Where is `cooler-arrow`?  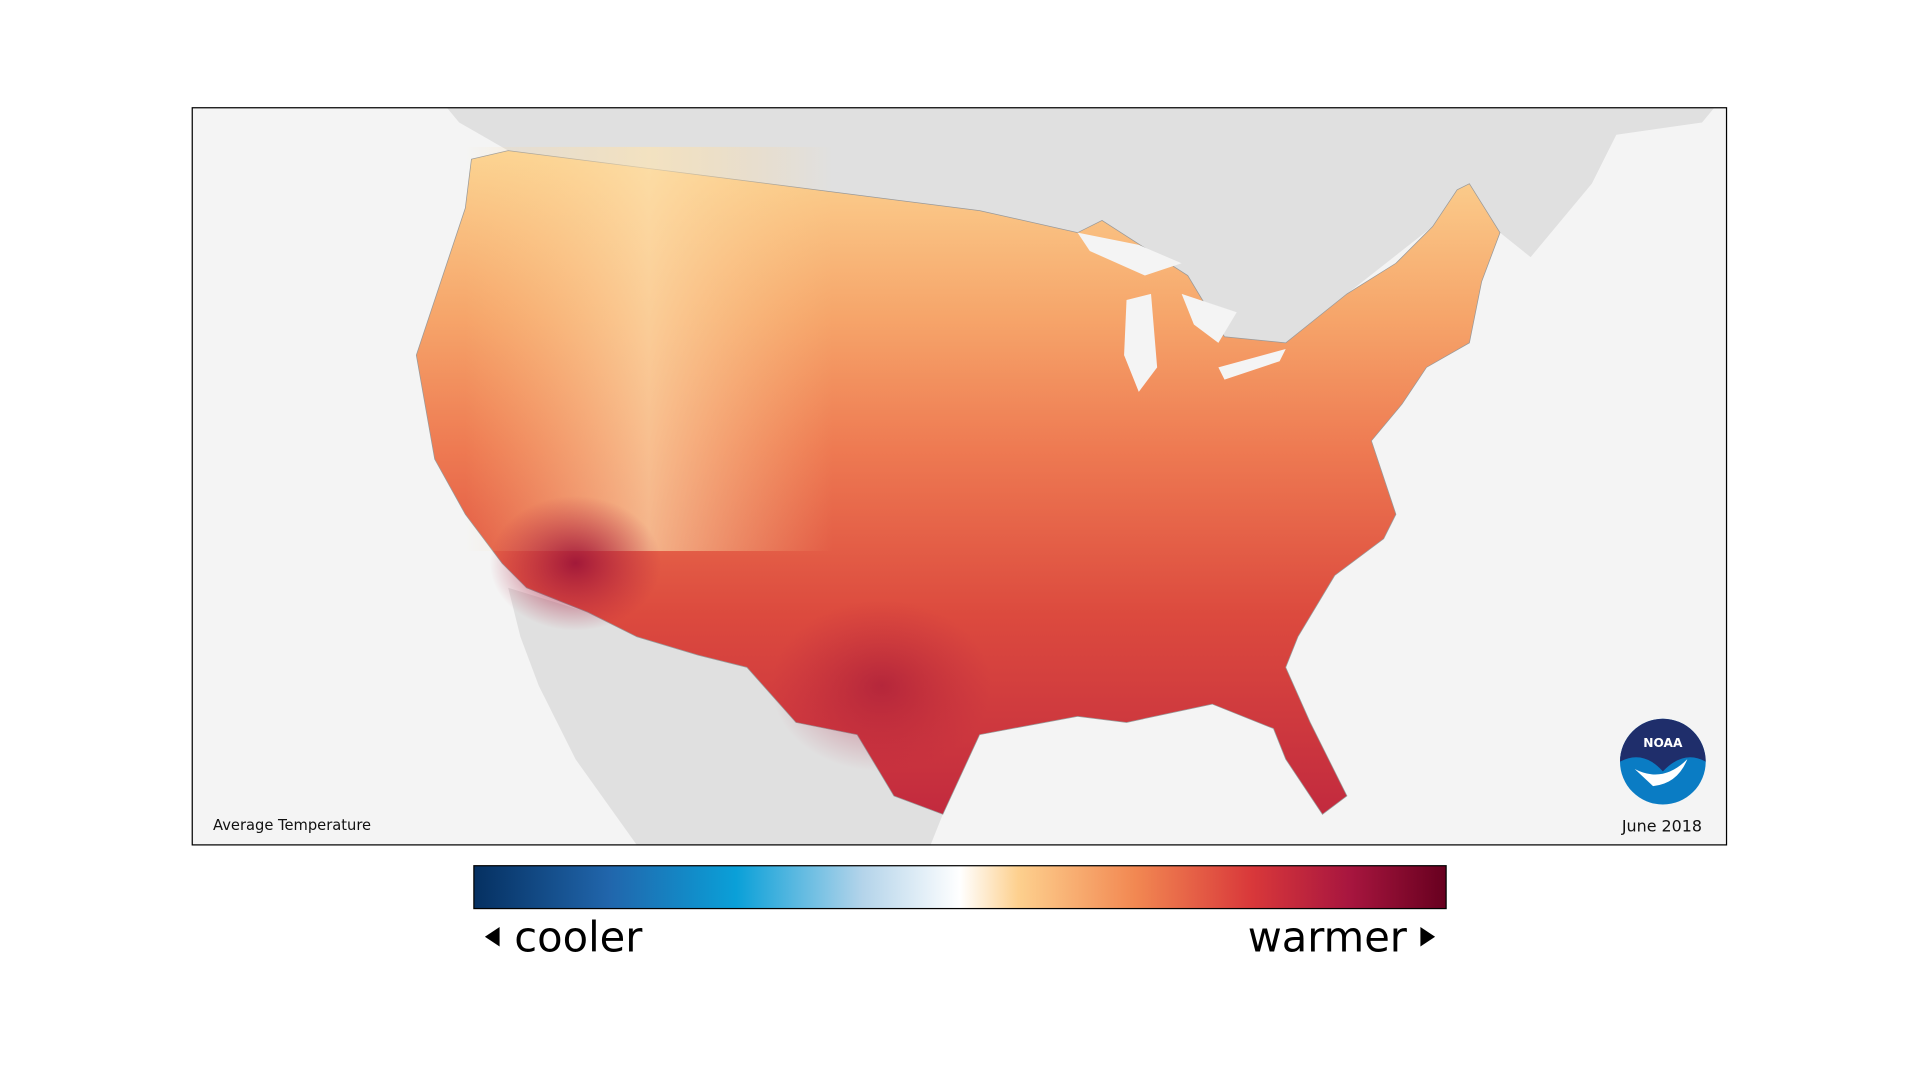 cooler-arrow is located at coordinates (492, 936).